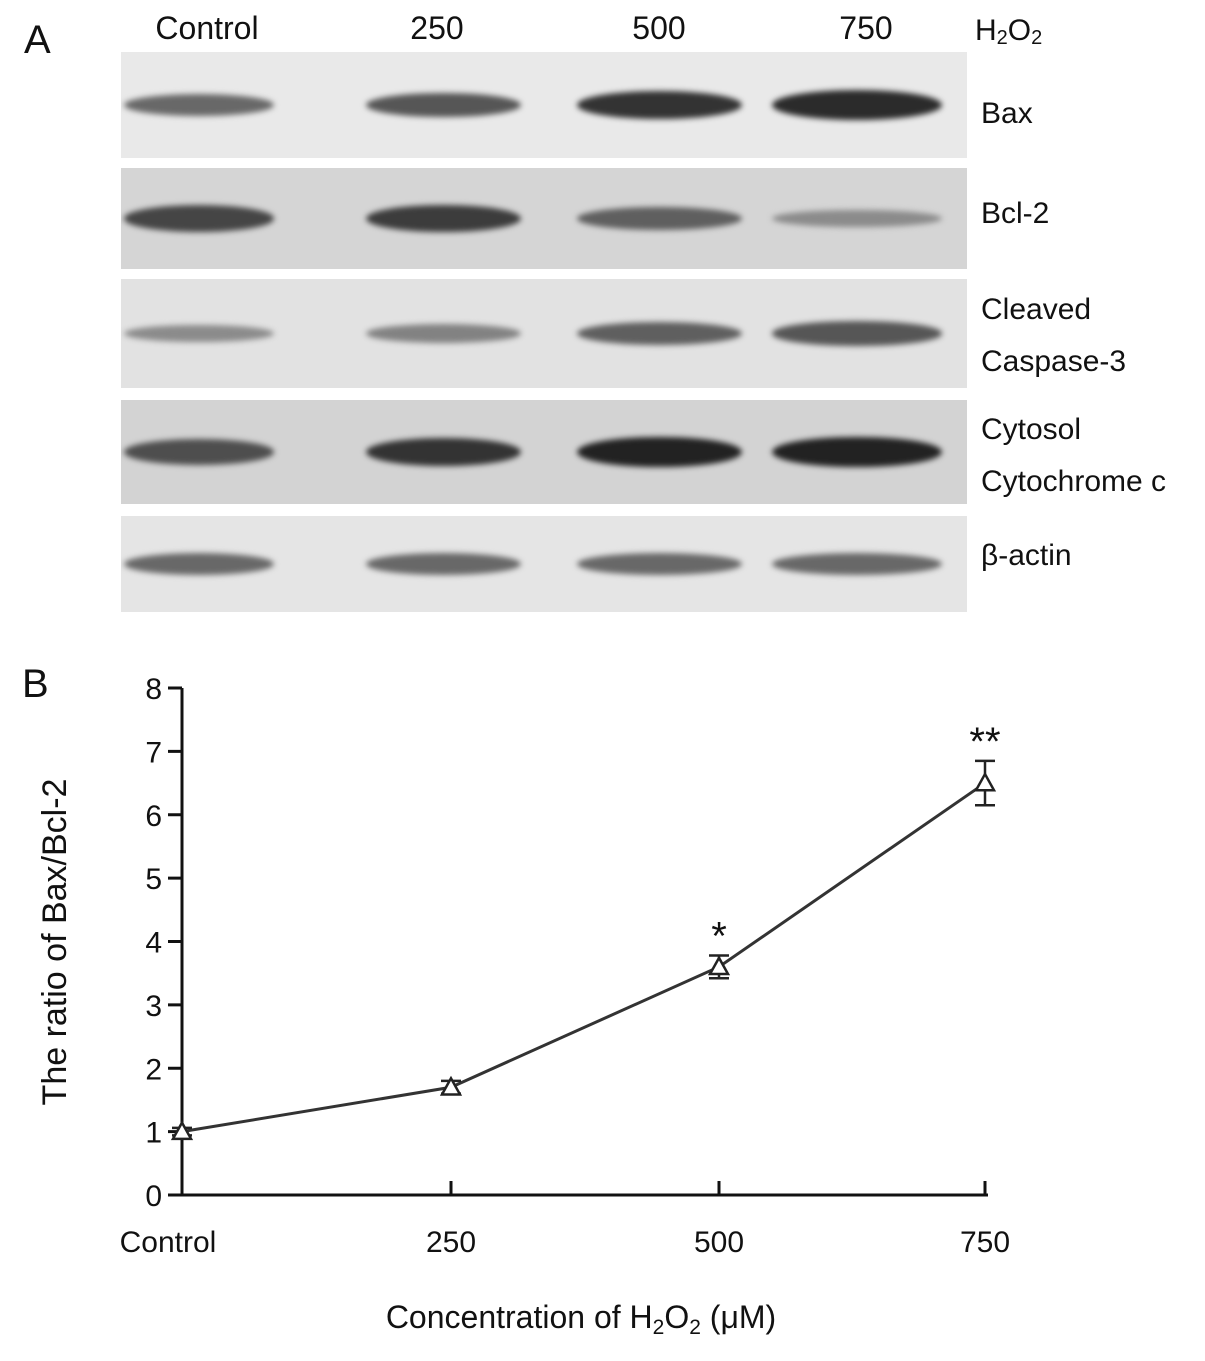 The height and width of the screenshot is (1361, 1205). I want to click on blot-cleaved-caspase3, so click(544, 333).